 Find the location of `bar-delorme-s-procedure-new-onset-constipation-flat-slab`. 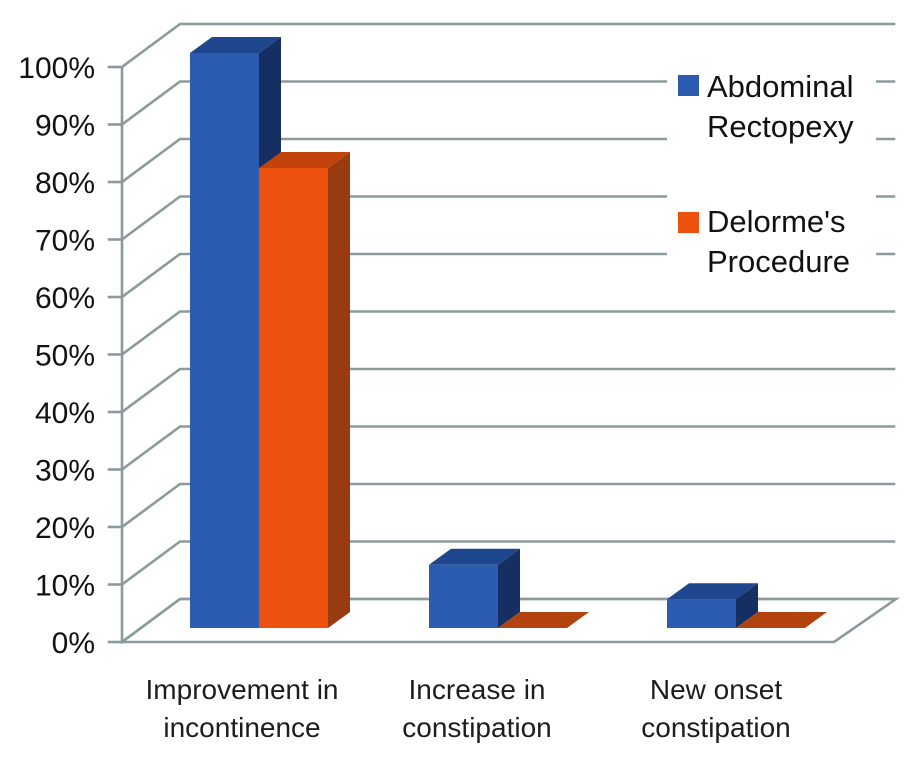

bar-delorme-s-procedure-new-onset-constipation-flat-slab is located at coordinates (781, 620).